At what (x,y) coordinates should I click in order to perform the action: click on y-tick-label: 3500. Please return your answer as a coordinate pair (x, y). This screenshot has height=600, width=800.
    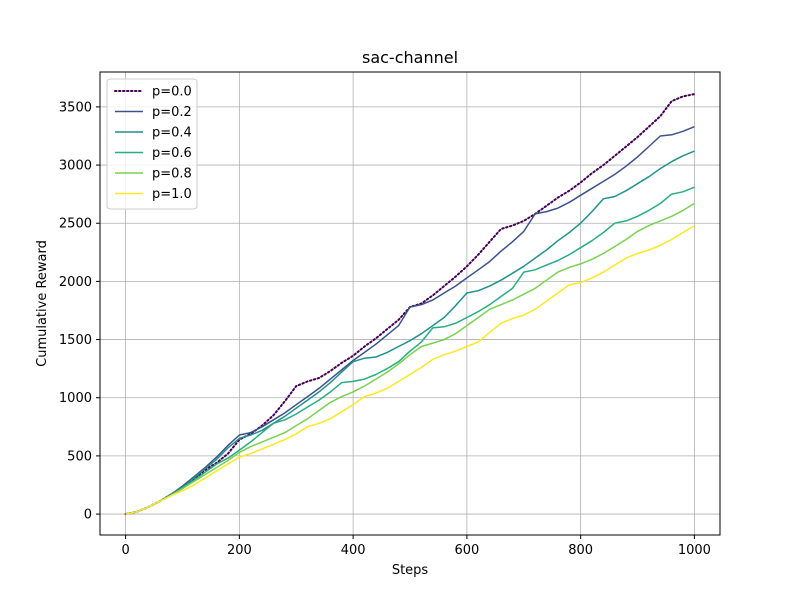
    Looking at the image, I should click on (75, 107).